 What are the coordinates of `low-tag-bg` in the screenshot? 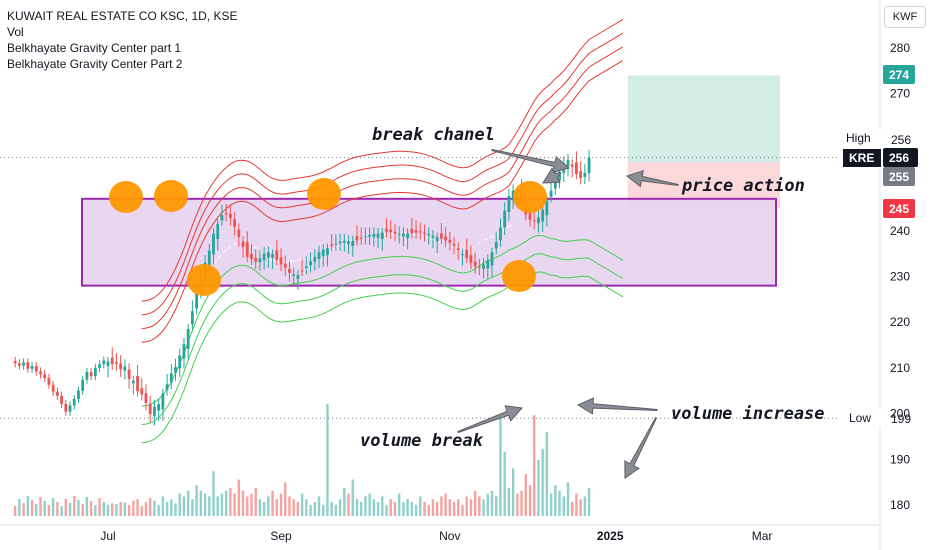 It's located at (862, 418).